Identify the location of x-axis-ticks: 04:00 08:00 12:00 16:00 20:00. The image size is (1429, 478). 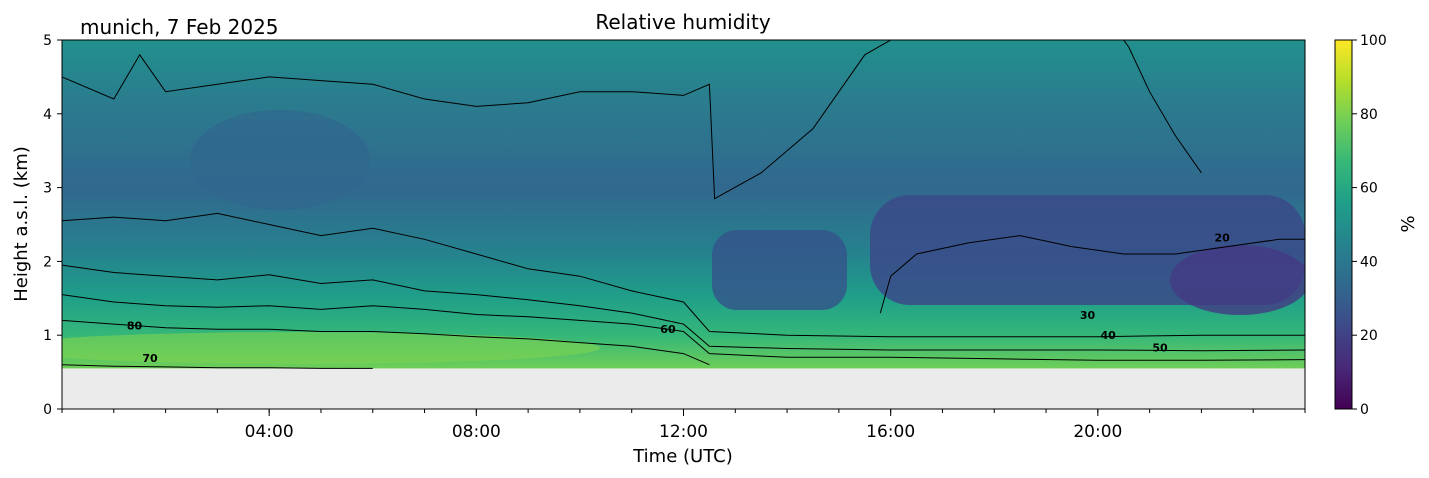
(683, 425).